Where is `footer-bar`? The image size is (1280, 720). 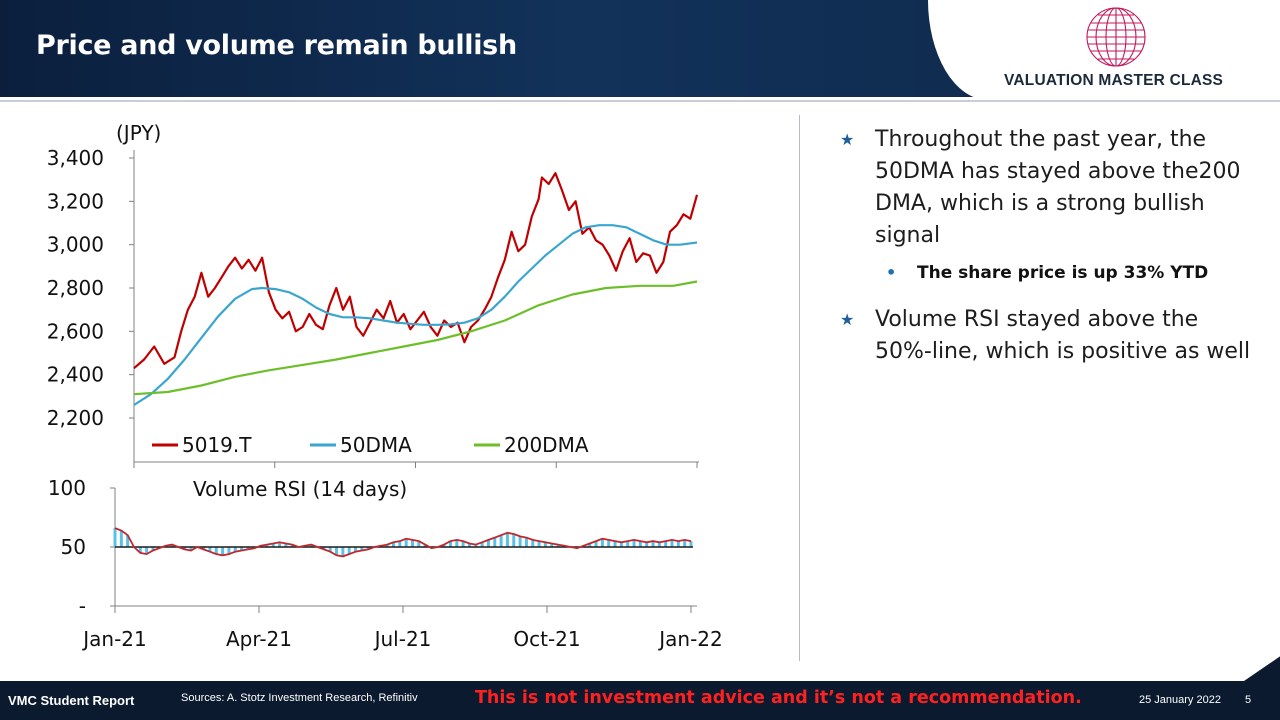
footer-bar is located at coordinates (640, 700).